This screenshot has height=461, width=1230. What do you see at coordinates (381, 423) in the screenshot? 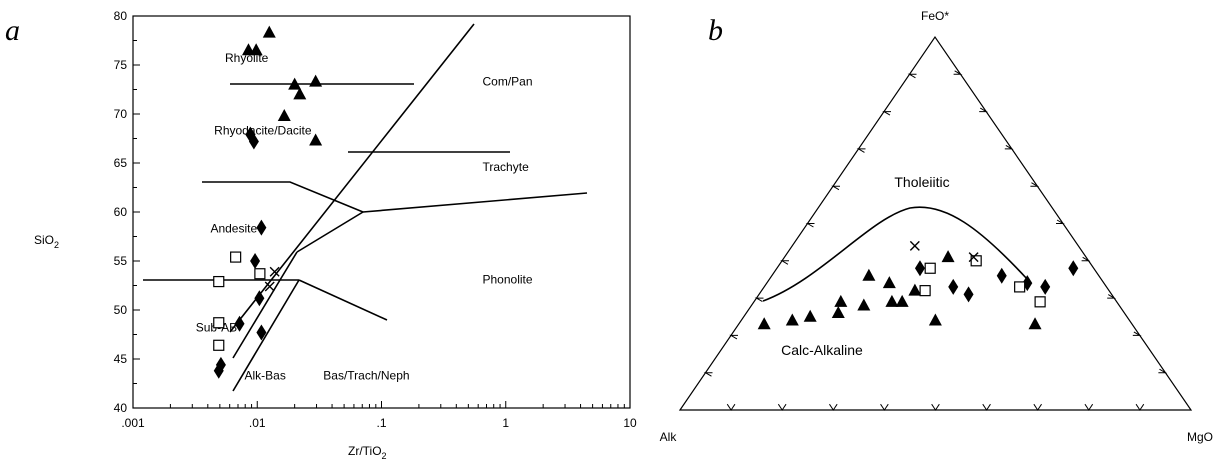
I see `x-tick-label: .1` at bounding box center [381, 423].